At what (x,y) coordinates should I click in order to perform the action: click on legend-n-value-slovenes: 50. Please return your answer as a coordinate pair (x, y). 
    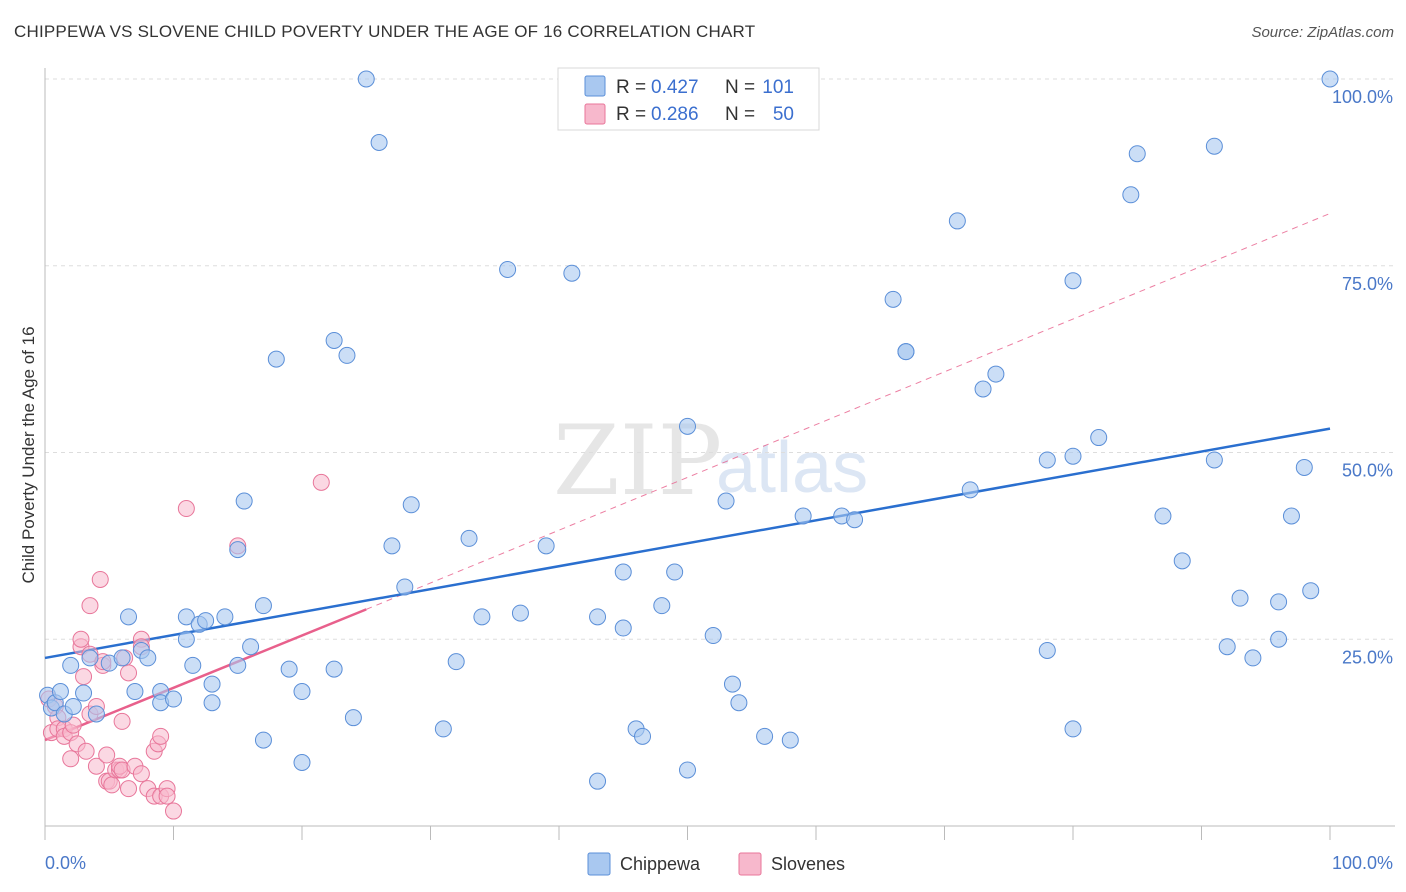
    Looking at the image, I should click on (783, 114).